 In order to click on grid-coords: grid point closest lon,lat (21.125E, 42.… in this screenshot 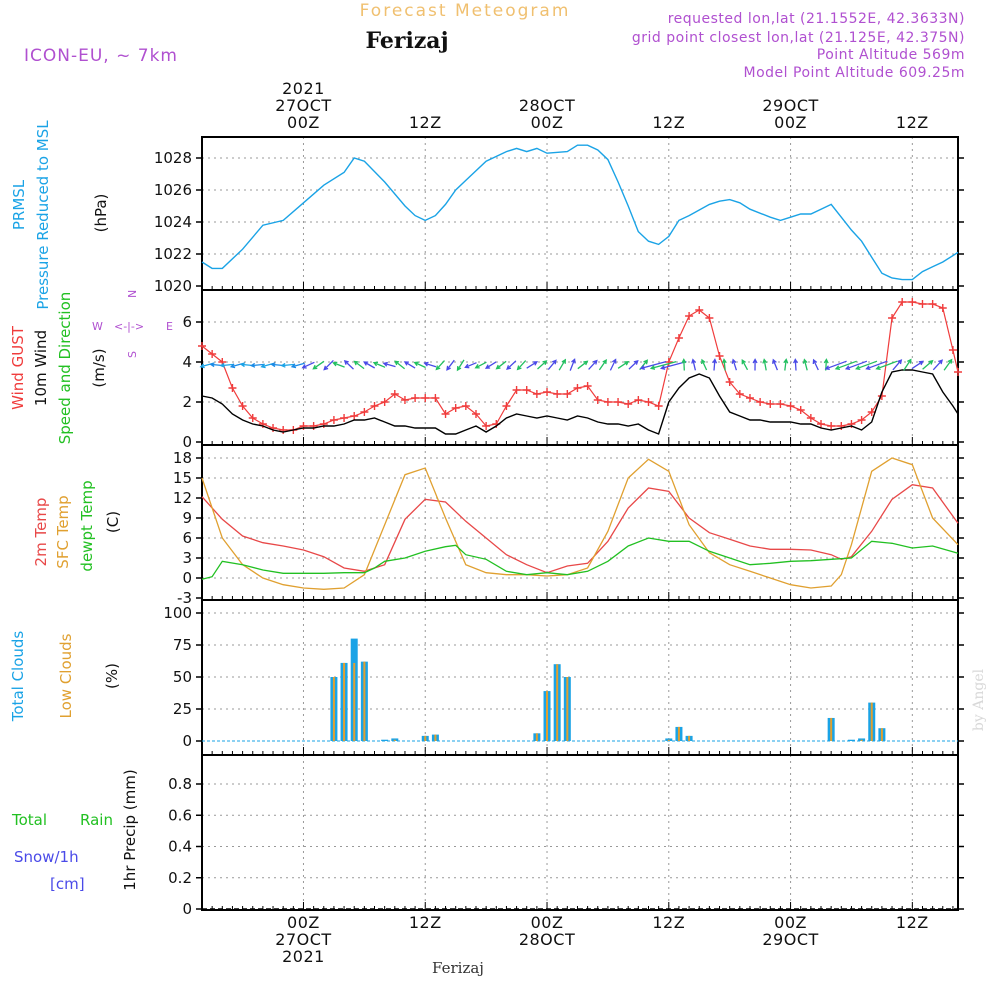, I will do `click(798, 38)`.